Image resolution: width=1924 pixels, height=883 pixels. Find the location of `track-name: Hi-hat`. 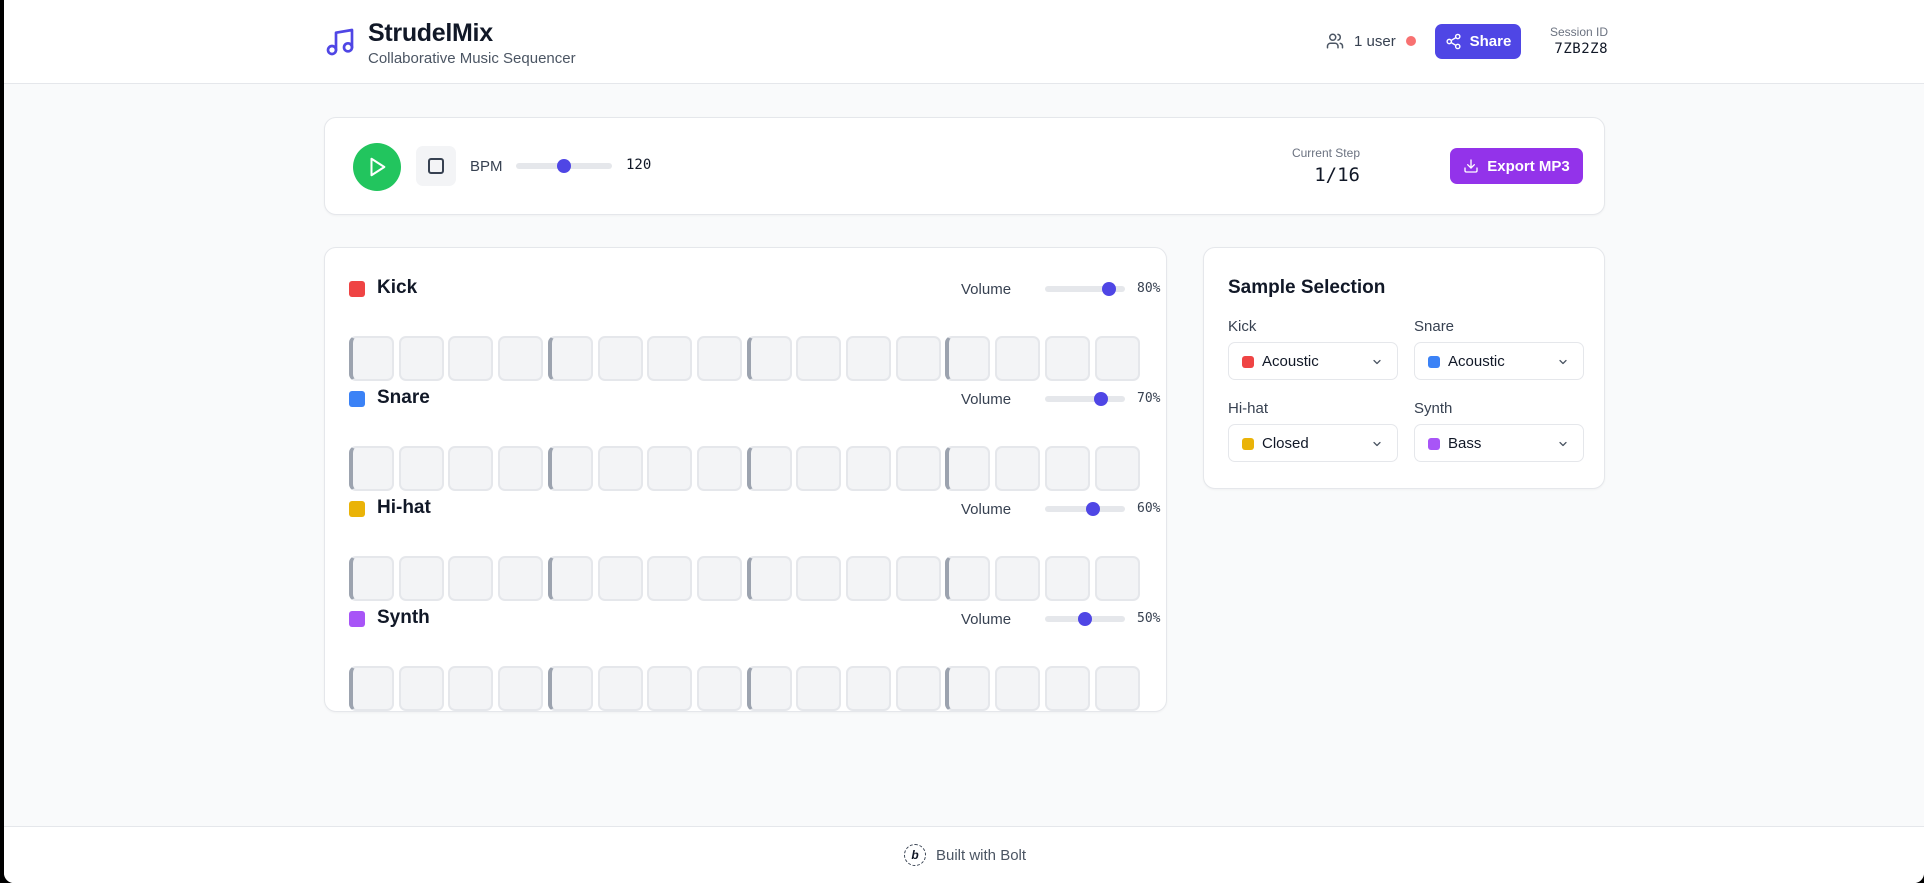

track-name: Hi-hat is located at coordinates (404, 507).